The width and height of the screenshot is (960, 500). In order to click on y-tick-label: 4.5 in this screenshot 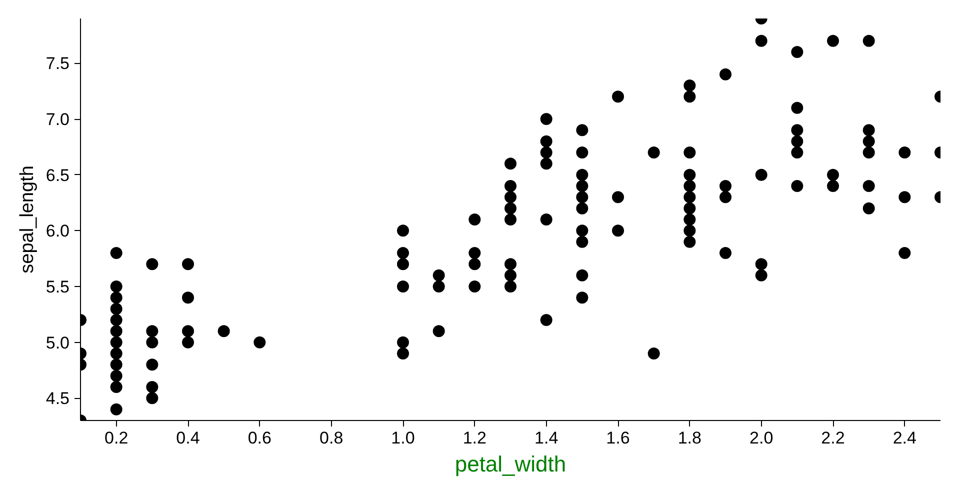, I will do `click(58, 398)`.